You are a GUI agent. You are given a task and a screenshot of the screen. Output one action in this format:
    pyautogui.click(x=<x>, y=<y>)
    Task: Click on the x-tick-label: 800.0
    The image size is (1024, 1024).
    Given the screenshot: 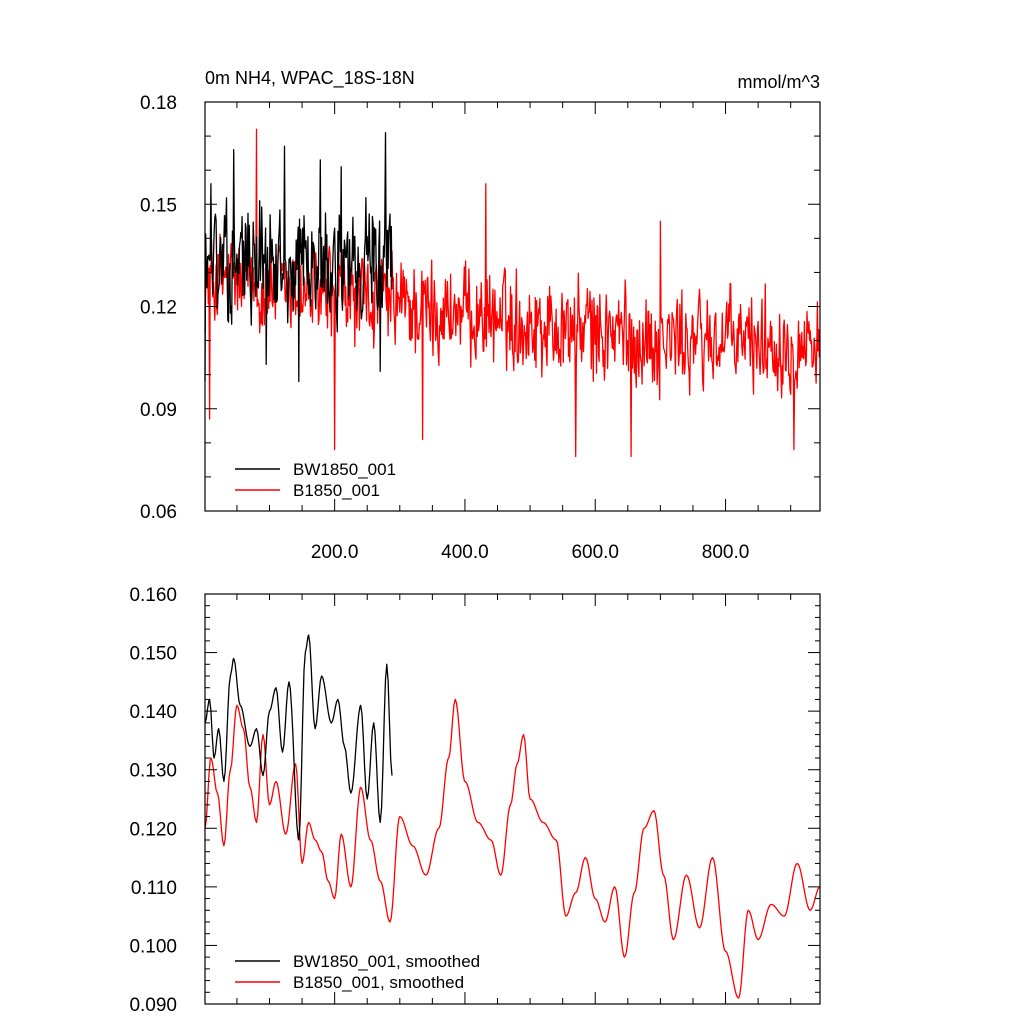 What is the action you would take?
    pyautogui.click(x=726, y=552)
    